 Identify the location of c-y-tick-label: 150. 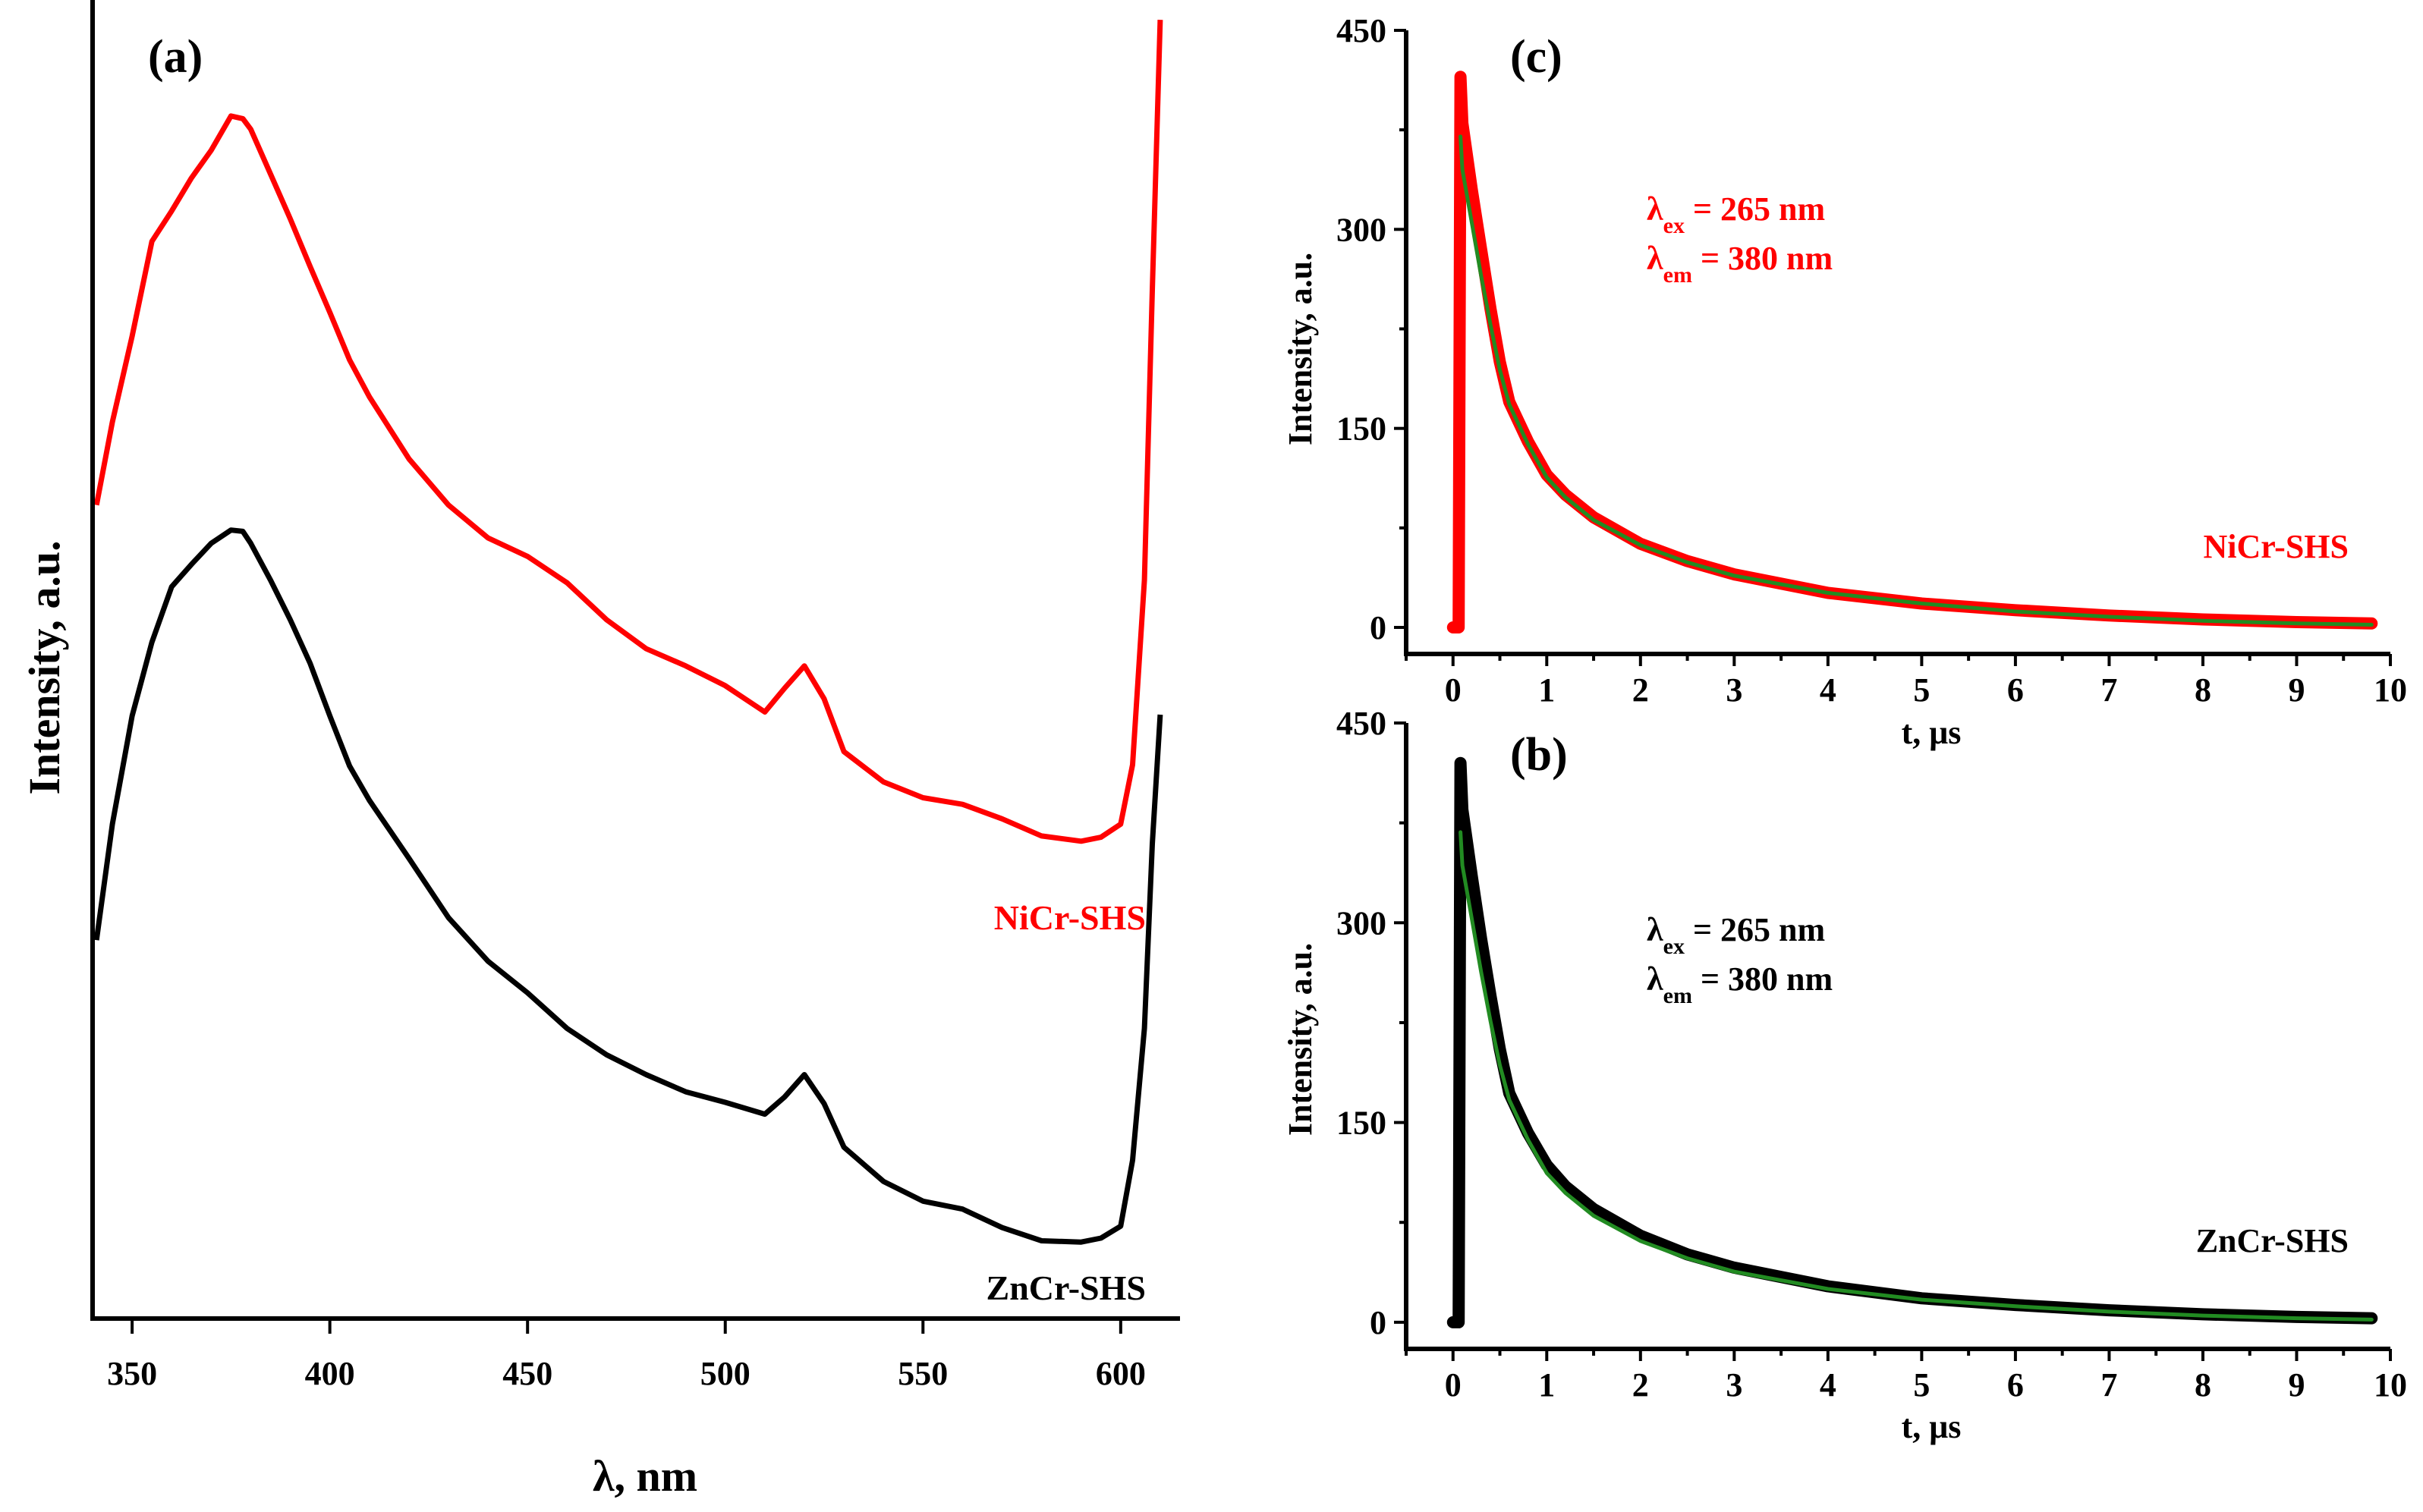
(1361, 429).